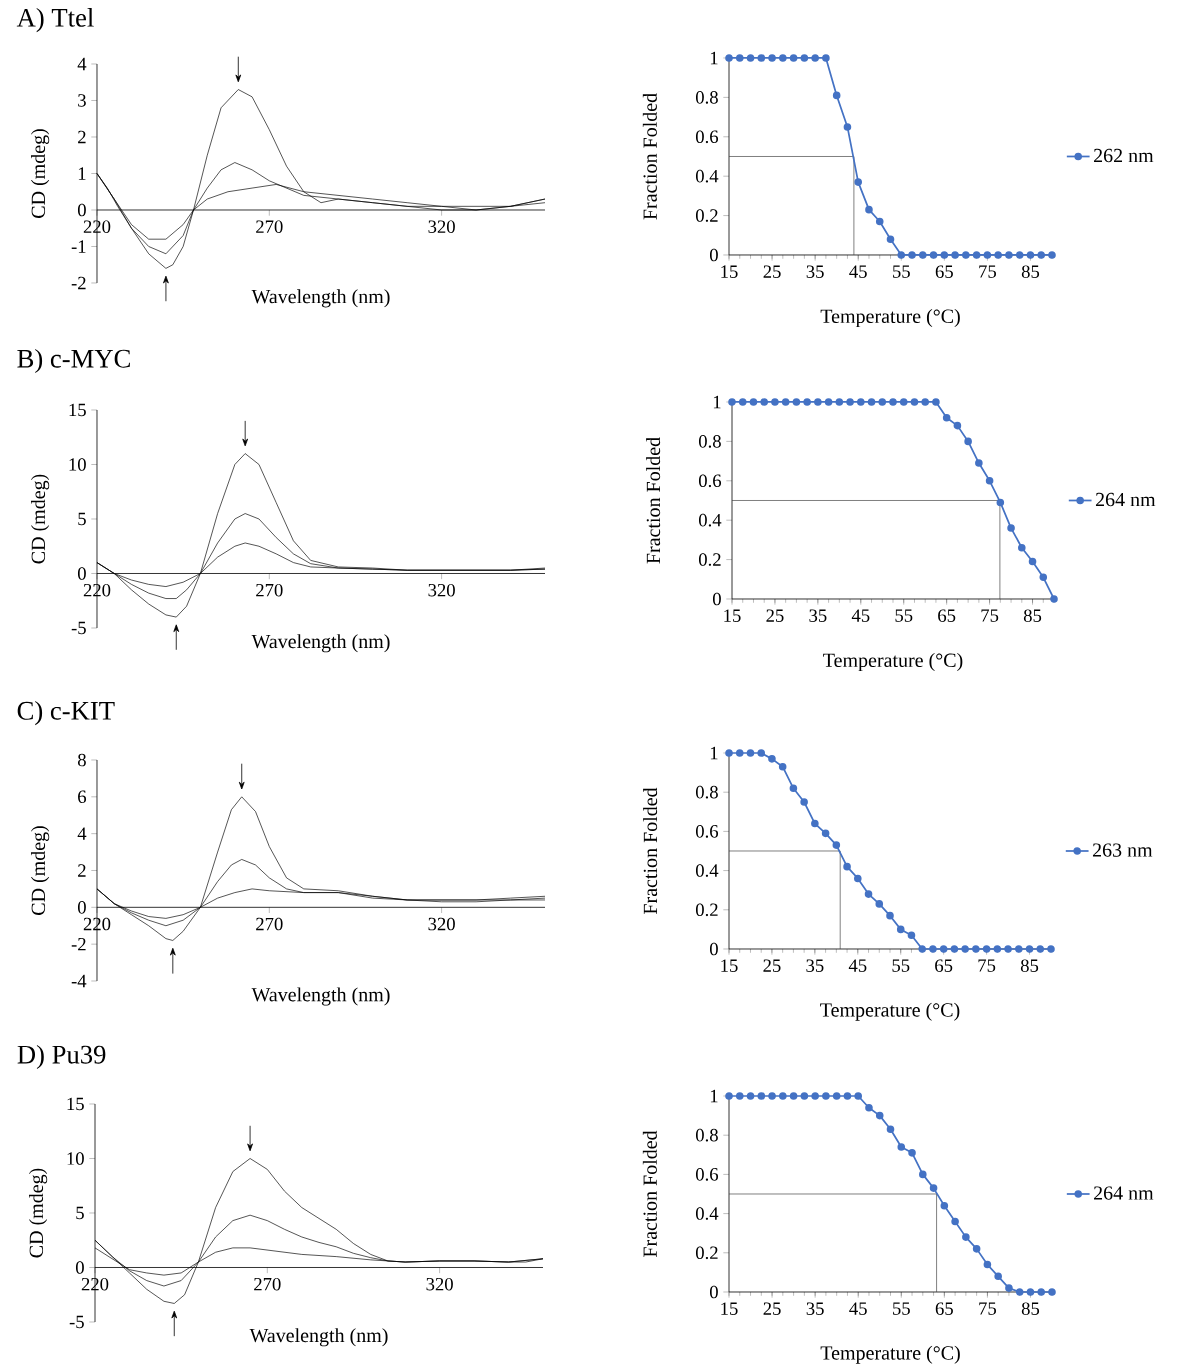  Describe the element at coordinates (79, 981) in the screenshot. I see `y-tick-label: -4` at that location.